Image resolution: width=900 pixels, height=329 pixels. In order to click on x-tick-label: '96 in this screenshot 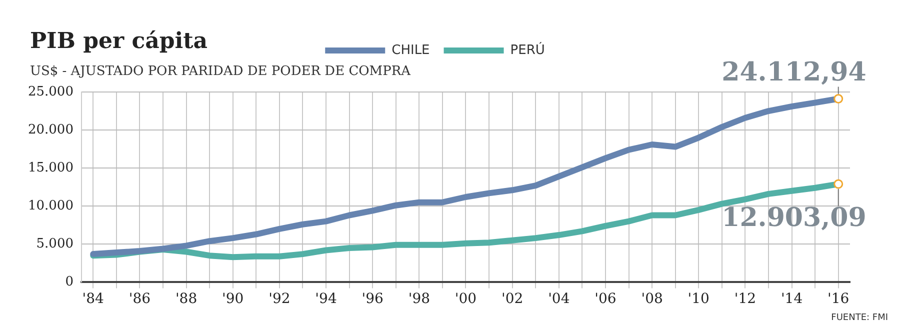, I will do `click(373, 299)`.